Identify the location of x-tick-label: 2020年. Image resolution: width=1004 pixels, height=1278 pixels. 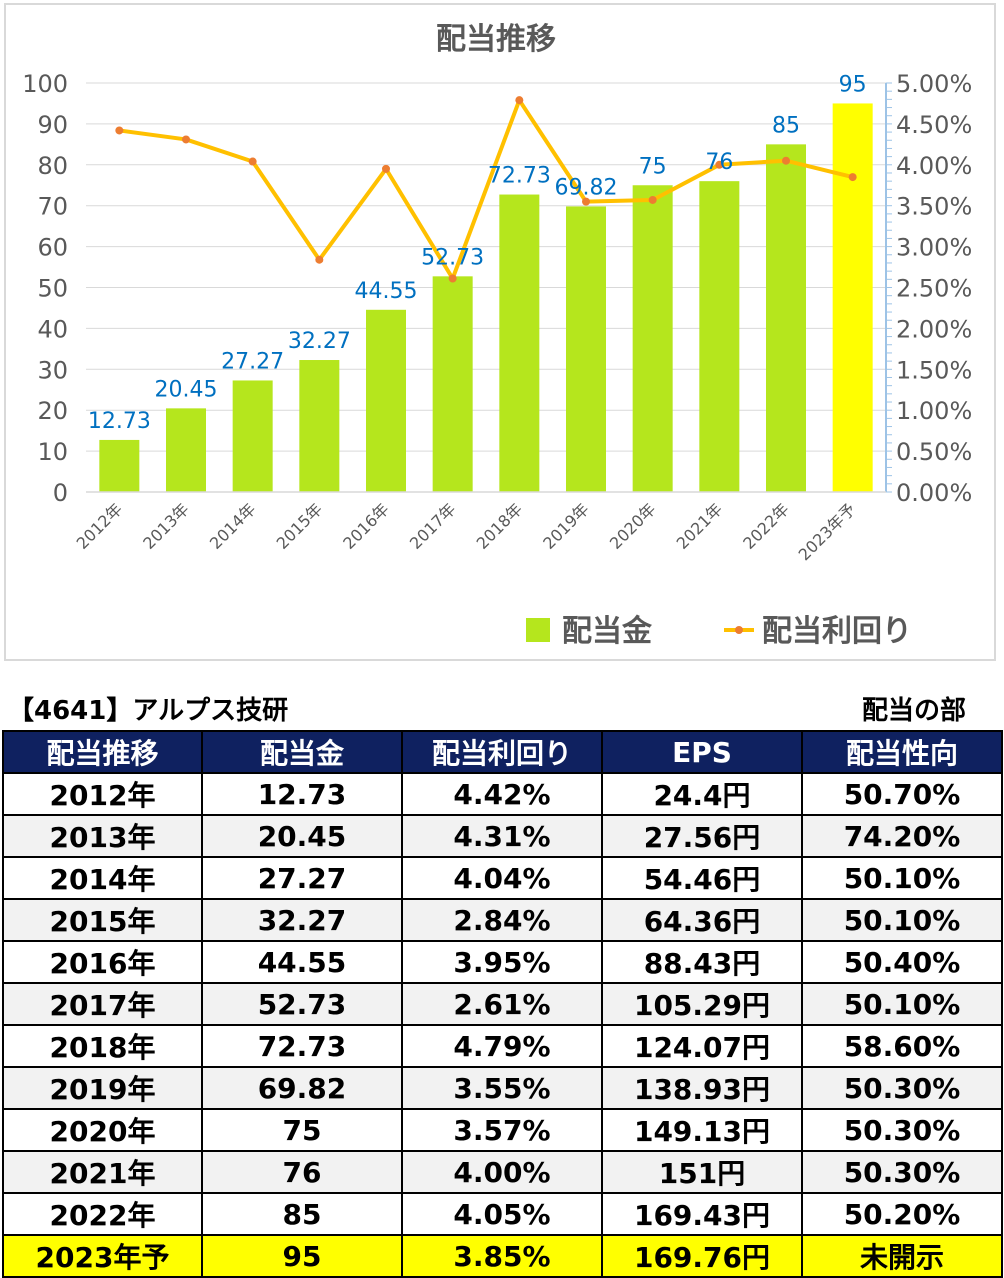
(633, 526).